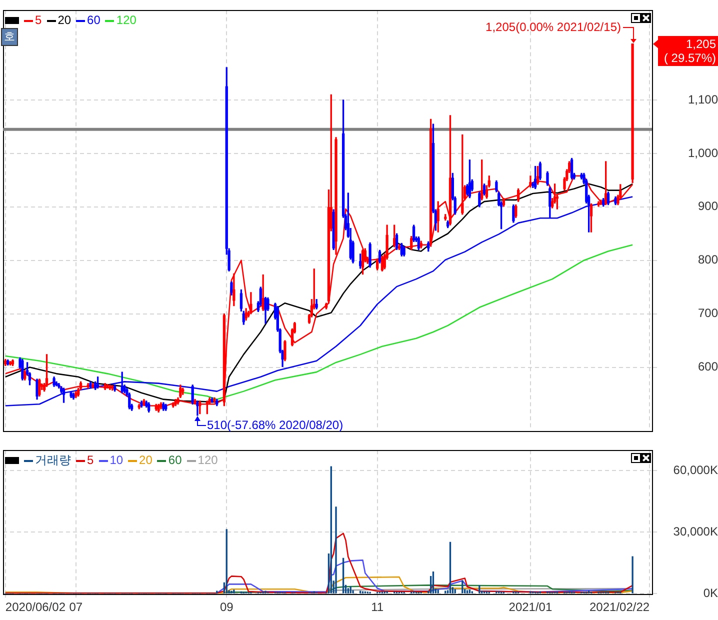  What do you see at coordinates (708, 259) in the screenshot?
I see `y-tick-label: 800` at bounding box center [708, 259].